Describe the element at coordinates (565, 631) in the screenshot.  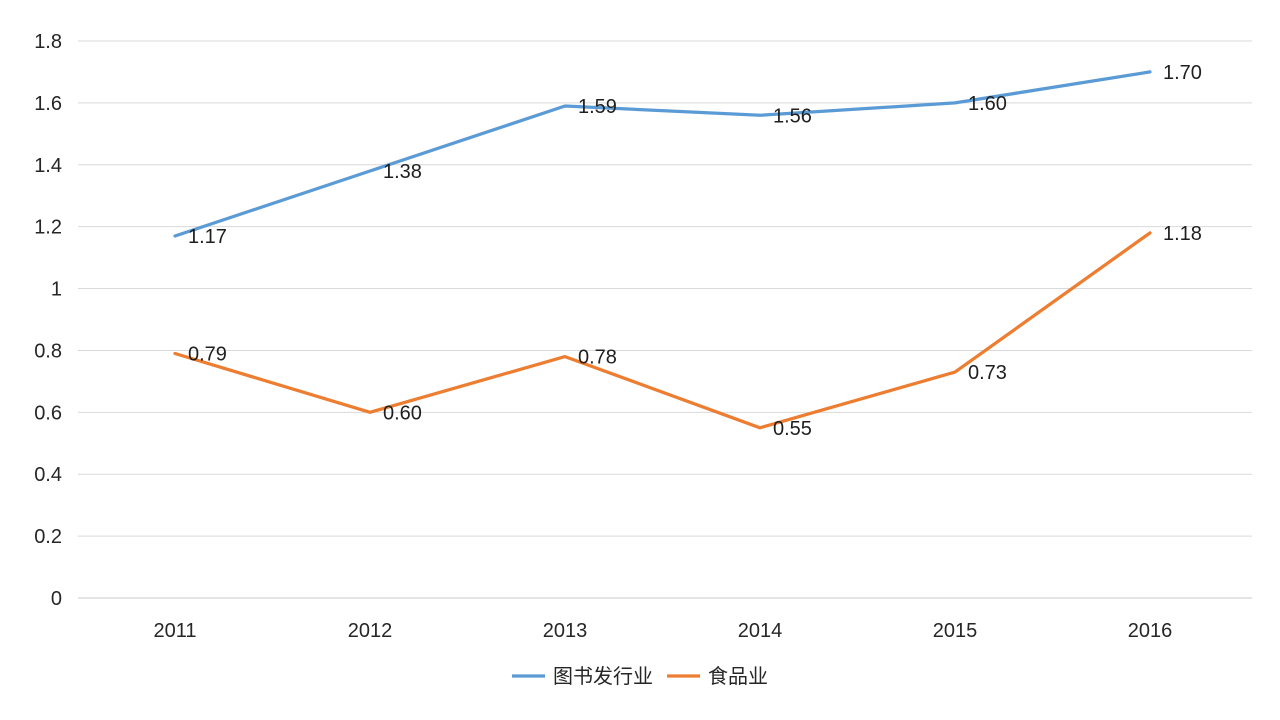
I see `x-tick-label: 2013` at that location.